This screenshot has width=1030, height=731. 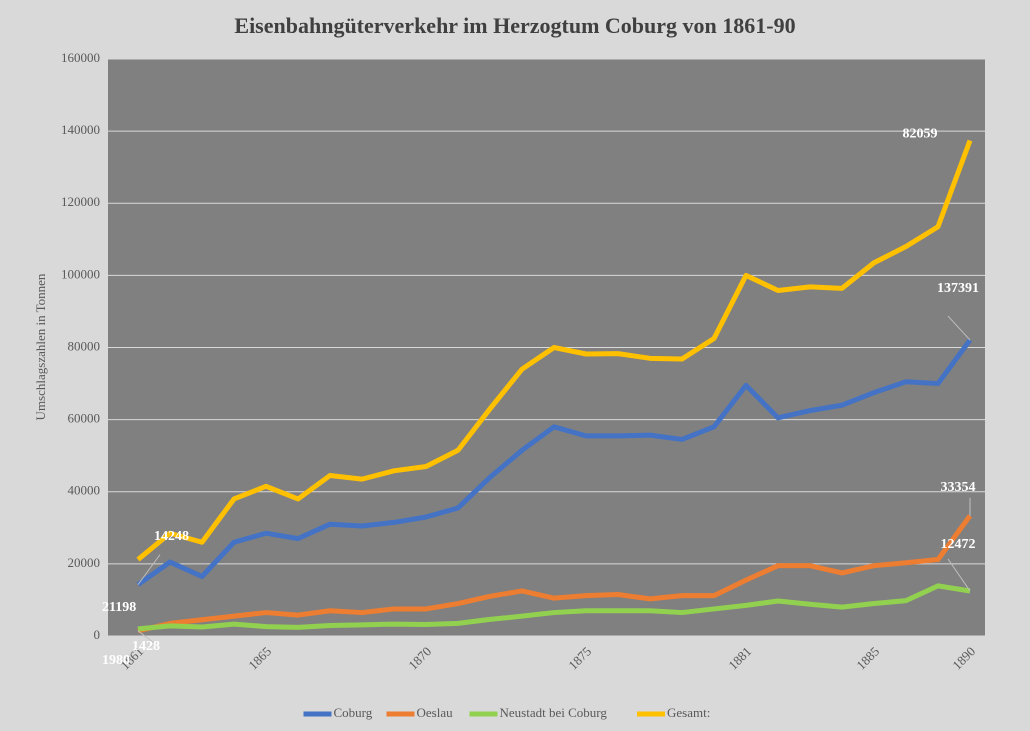 What do you see at coordinates (688, 712) in the screenshot?
I see `legend-label: Gesamt:` at bounding box center [688, 712].